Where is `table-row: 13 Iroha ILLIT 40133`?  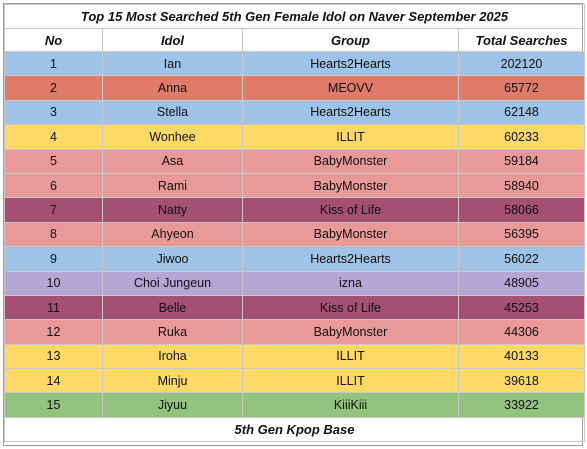 table-row: 13 Iroha ILLIT 40133 is located at coordinates (295, 356).